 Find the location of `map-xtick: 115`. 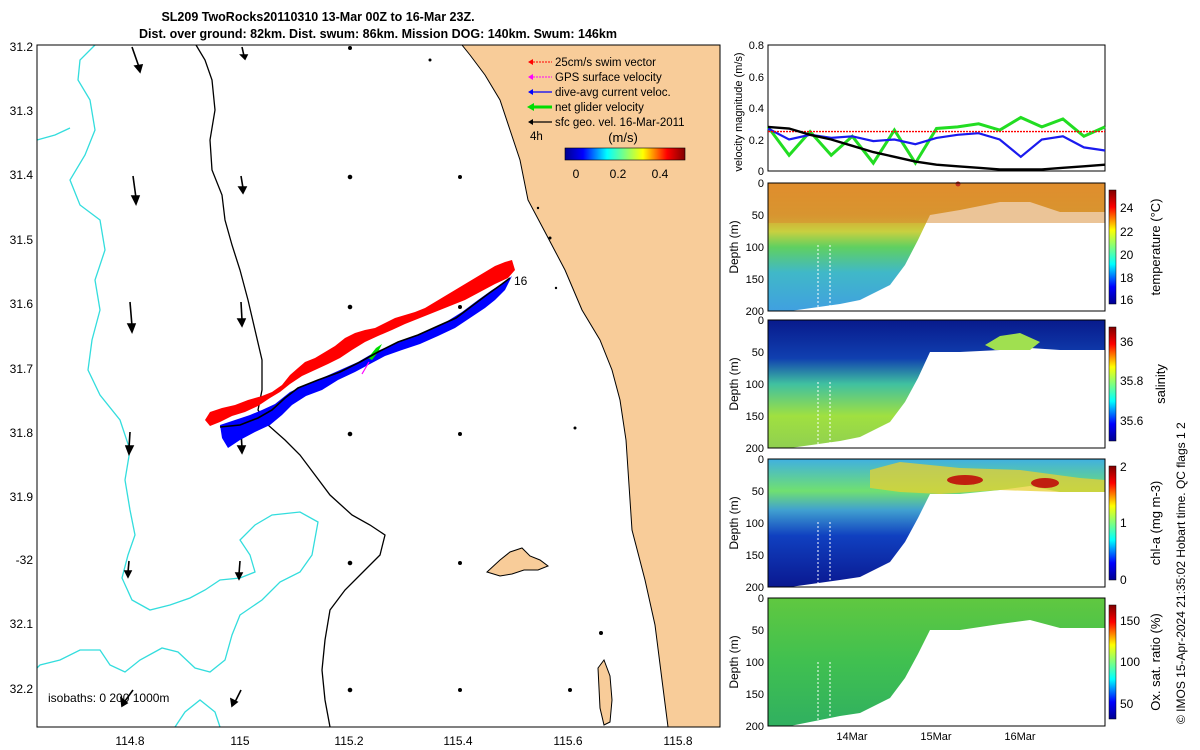

map-xtick: 115 is located at coordinates (239, 741).